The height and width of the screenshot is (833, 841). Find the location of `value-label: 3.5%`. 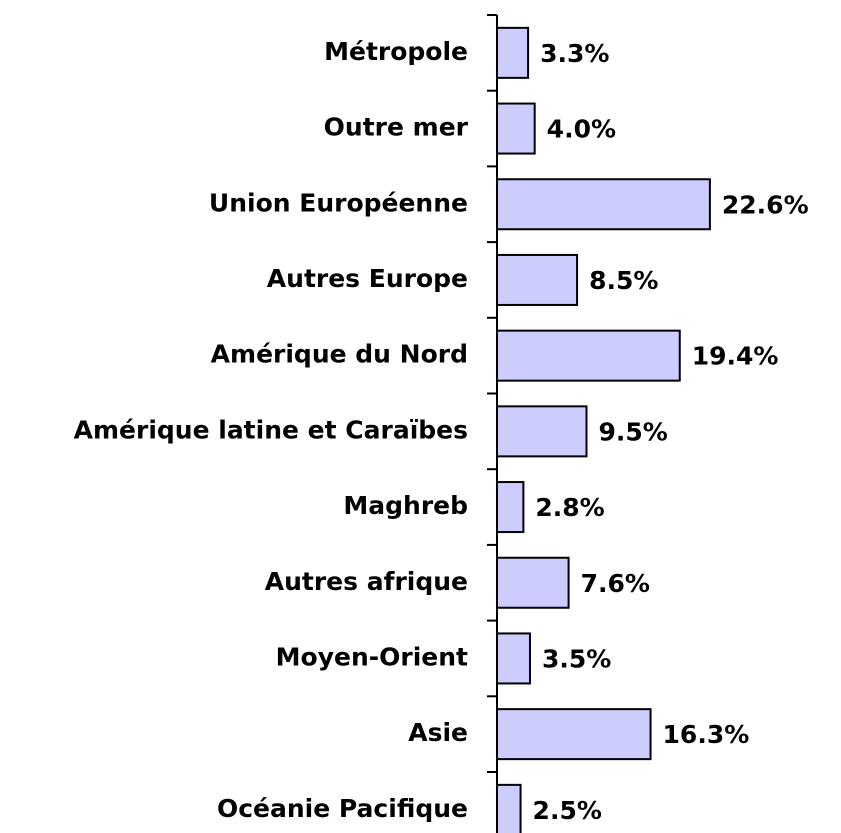

value-label: 3.5% is located at coordinates (576, 658).